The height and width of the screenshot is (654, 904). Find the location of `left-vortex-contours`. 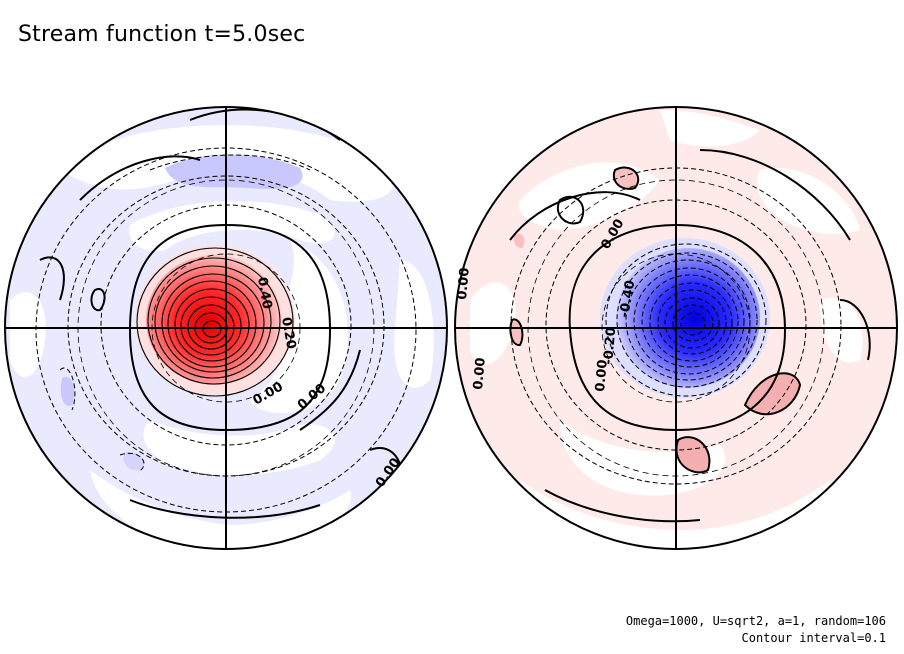

left-vortex-contours is located at coordinates (215, 322).